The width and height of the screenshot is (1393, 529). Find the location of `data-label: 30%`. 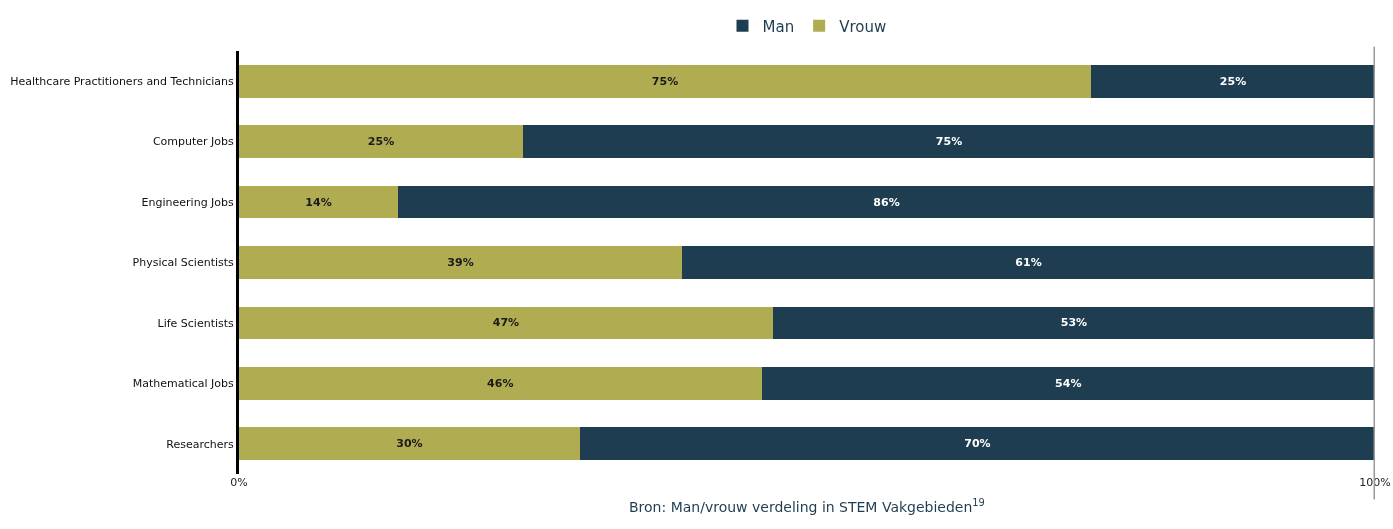

data-label: 30% is located at coordinates (409, 444).